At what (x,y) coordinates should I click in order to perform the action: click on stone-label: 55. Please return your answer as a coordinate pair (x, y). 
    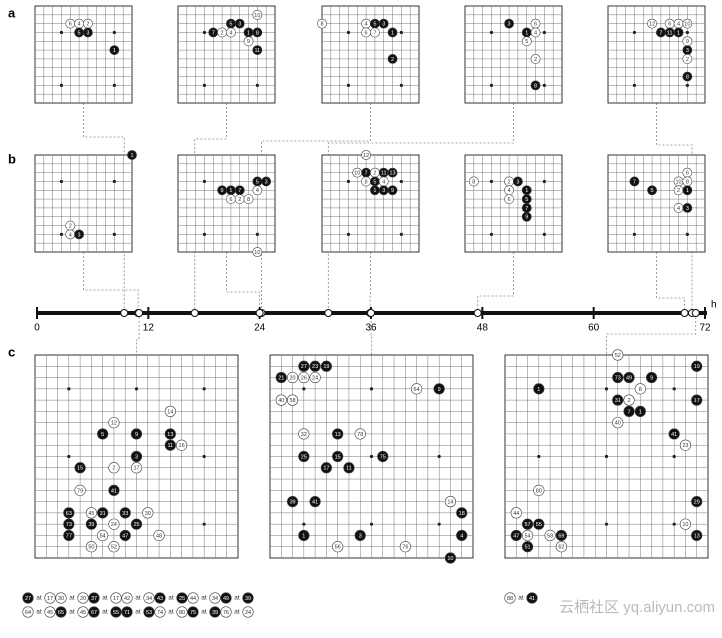
    Looking at the image, I should click on (539, 525).